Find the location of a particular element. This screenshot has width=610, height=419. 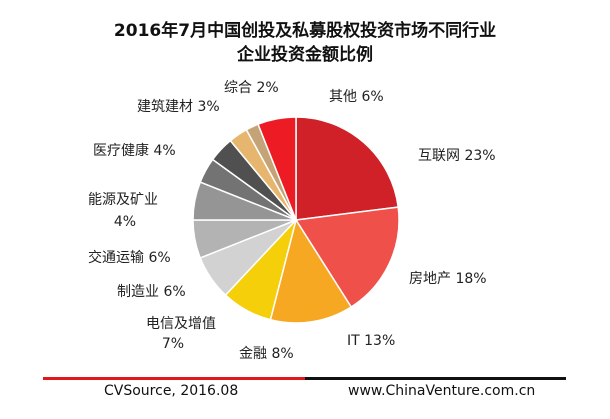

footer-divider-red is located at coordinates (174, 378).